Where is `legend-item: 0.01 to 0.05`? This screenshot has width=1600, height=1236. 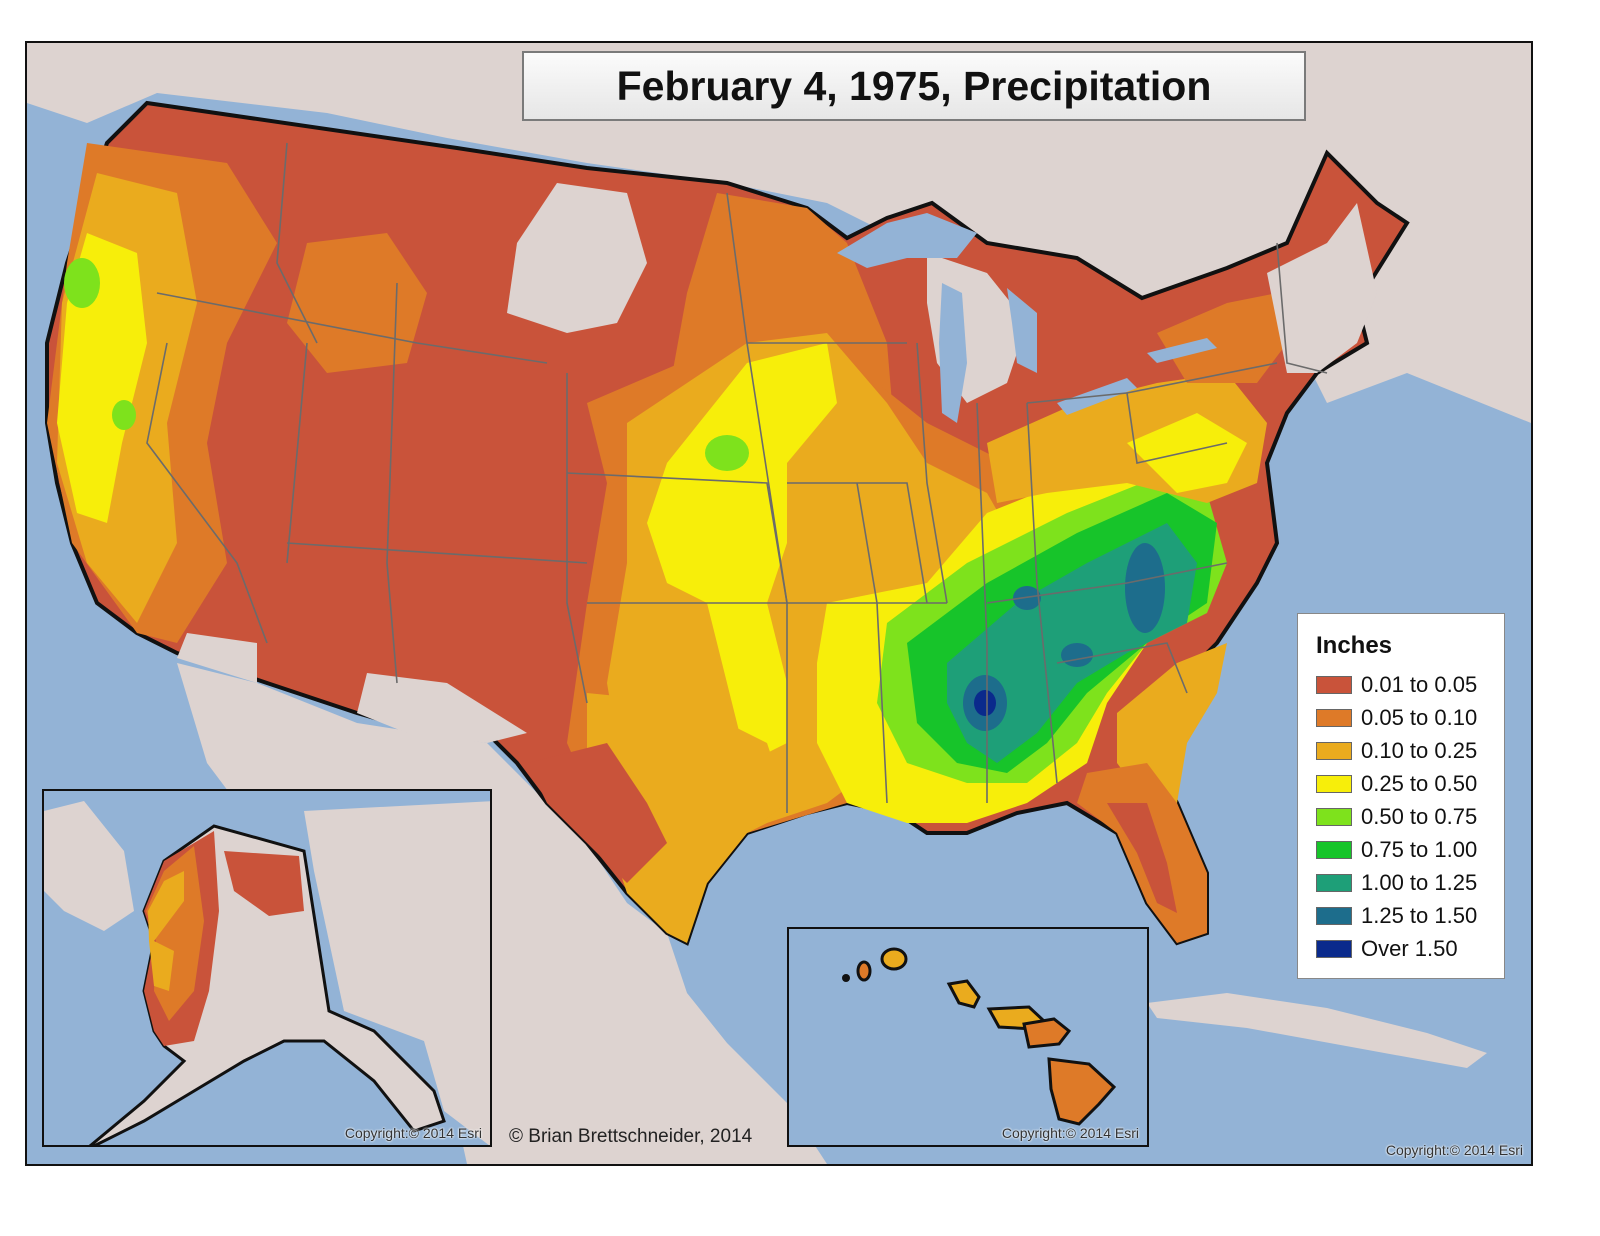
legend-item: 0.01 to 0.05 is located at coordinates (1410, 684).